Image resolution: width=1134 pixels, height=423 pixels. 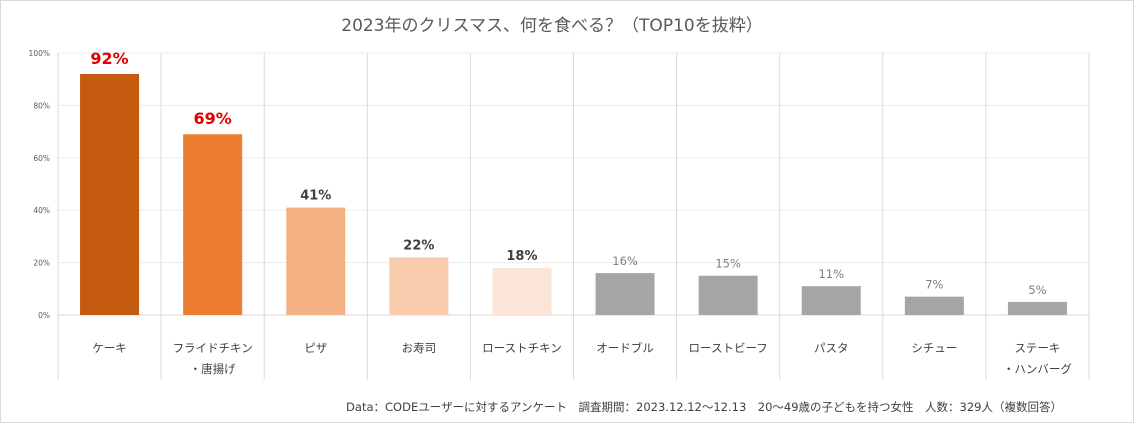 I want to click on y-tick-label: 20%, so click(x=41, y=263).